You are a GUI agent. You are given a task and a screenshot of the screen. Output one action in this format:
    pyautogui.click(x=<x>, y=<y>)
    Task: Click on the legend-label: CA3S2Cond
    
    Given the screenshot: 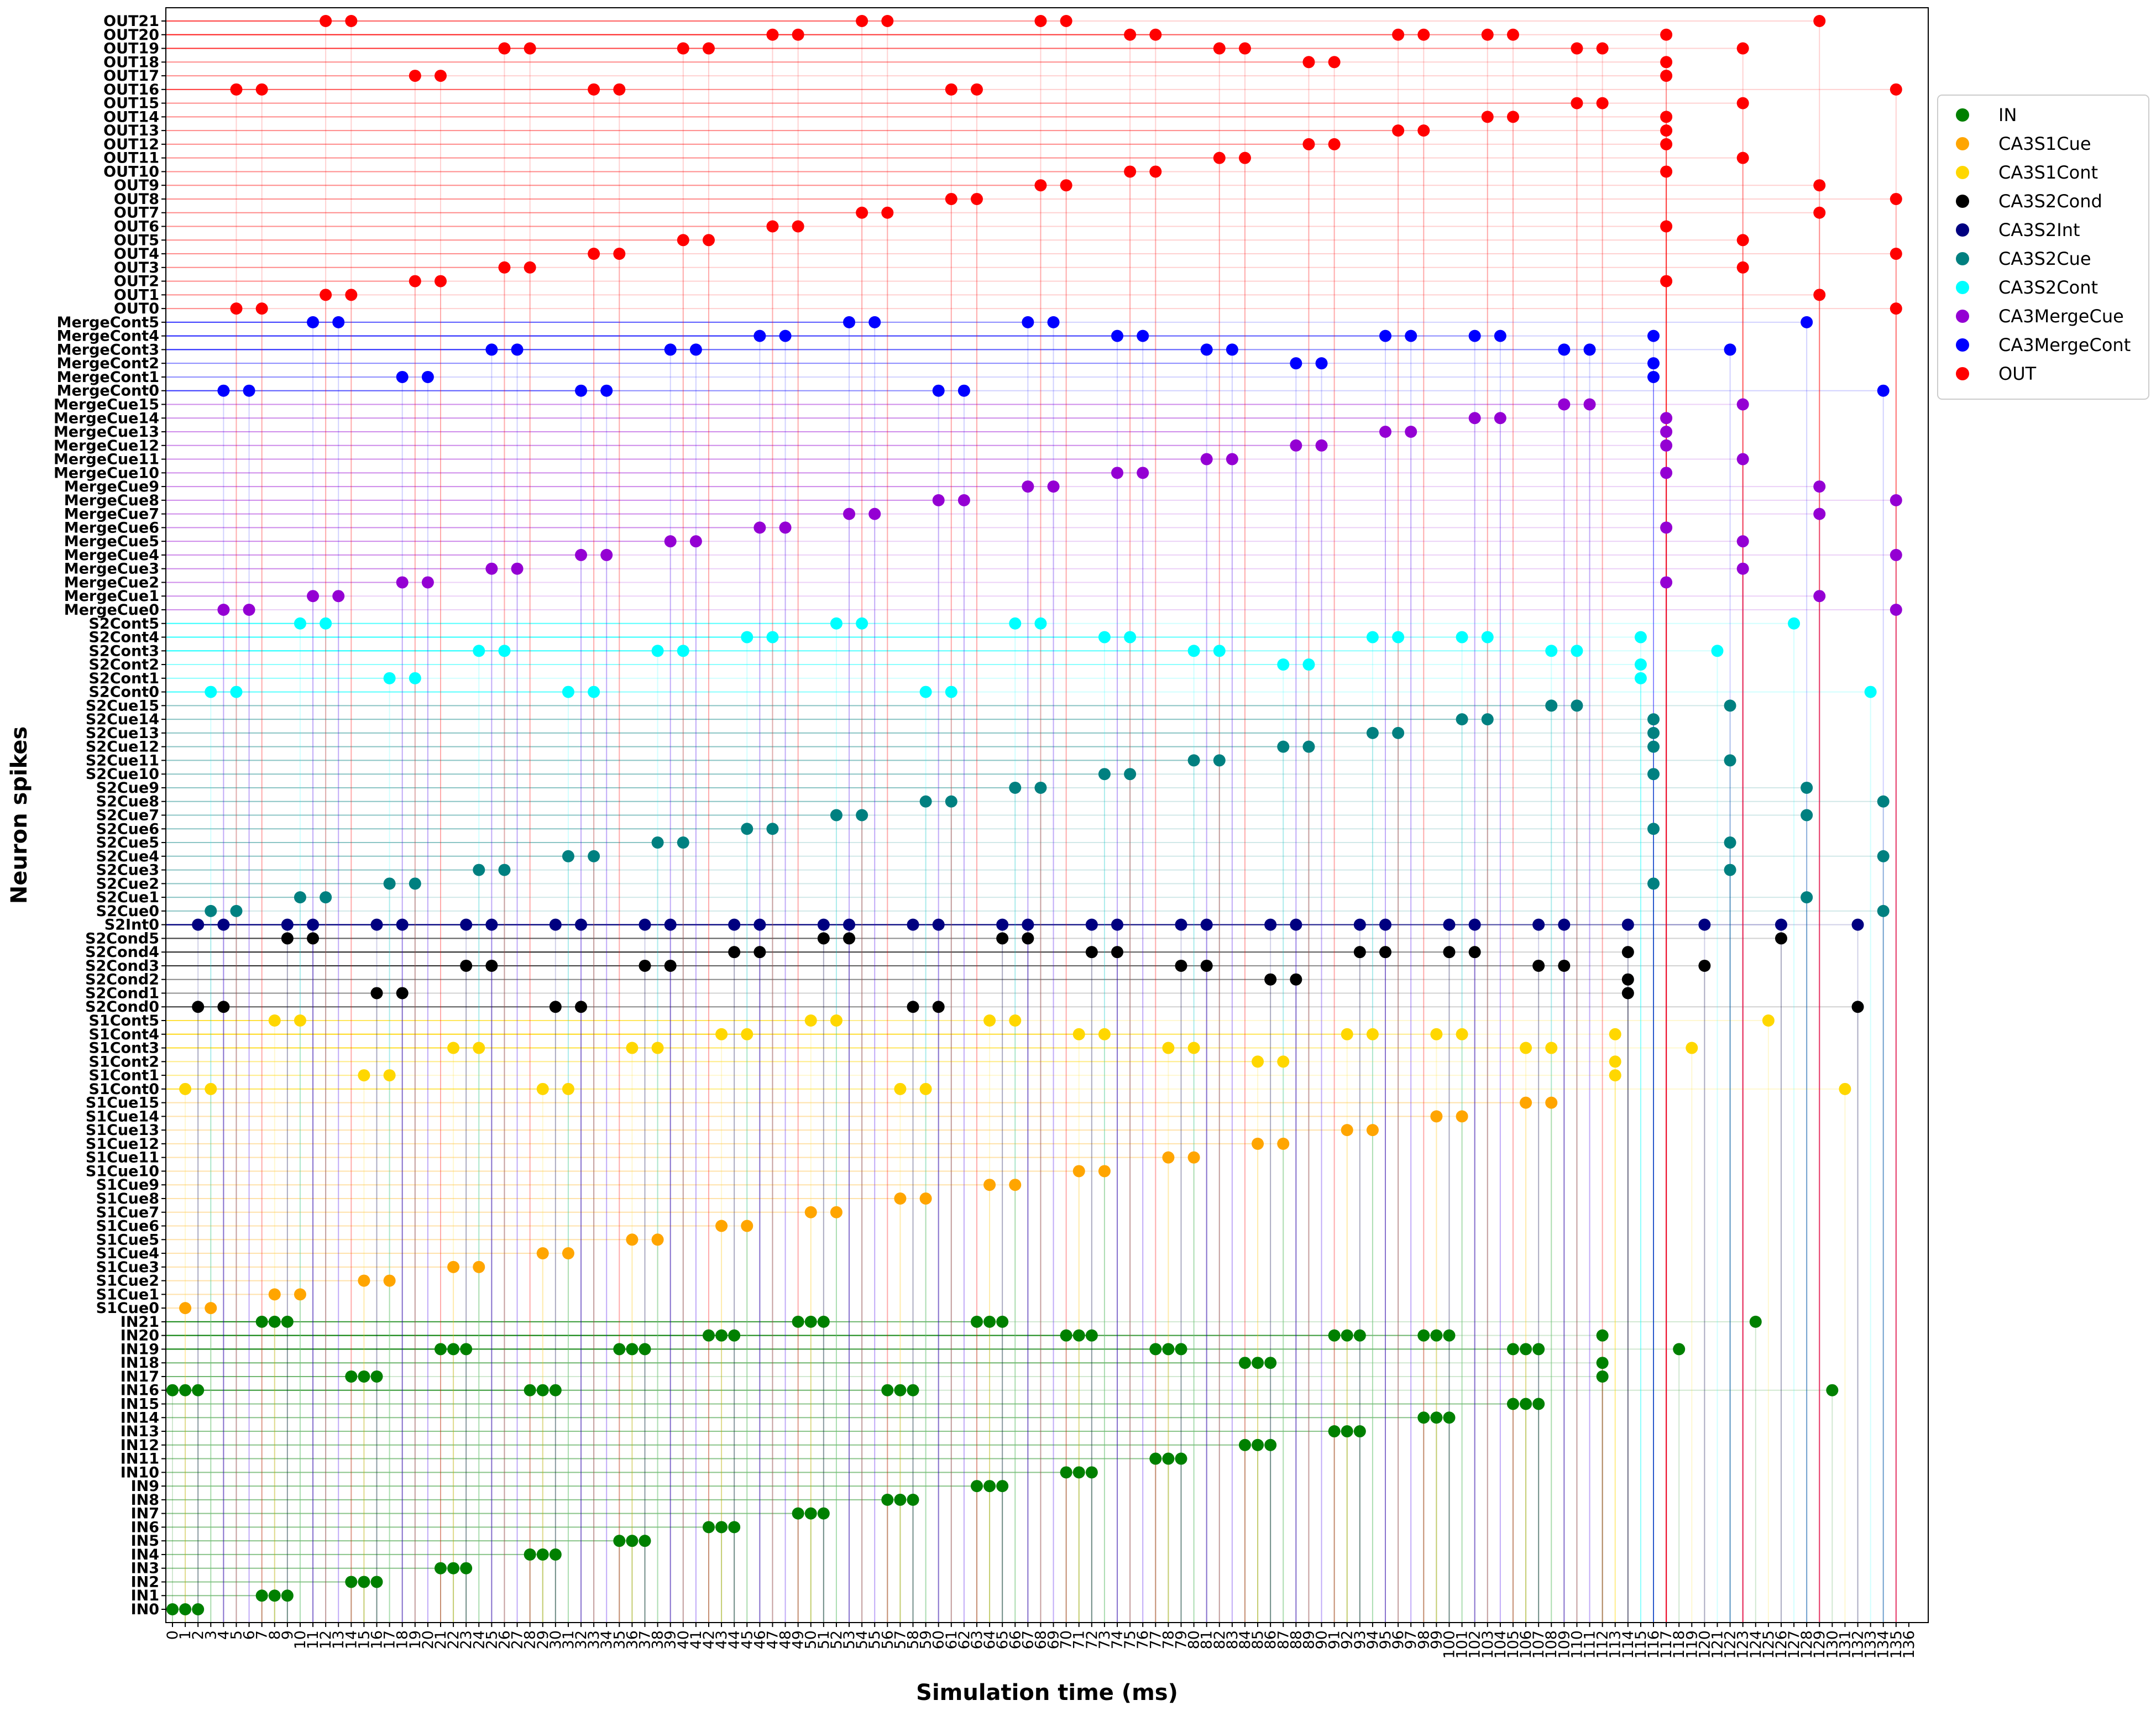 What is the action you would take?
    pyautogui.click(x=2050, y=202)
    